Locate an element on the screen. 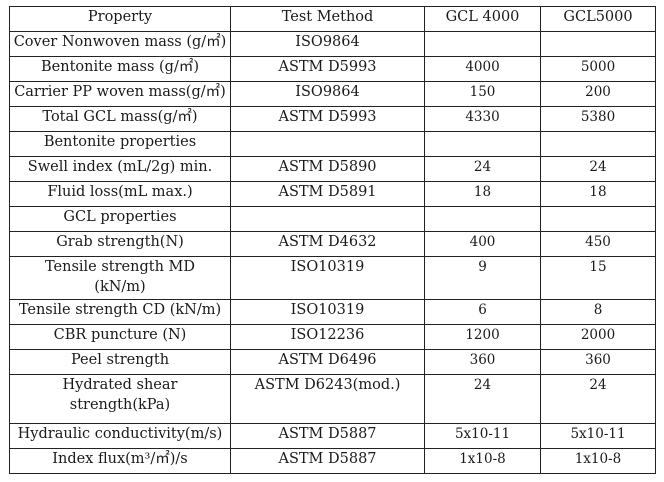 Image resolution: width=664 pixels, height=482 pixels. gcl4000-cell: 4330 is located at coordinates (482, 119).